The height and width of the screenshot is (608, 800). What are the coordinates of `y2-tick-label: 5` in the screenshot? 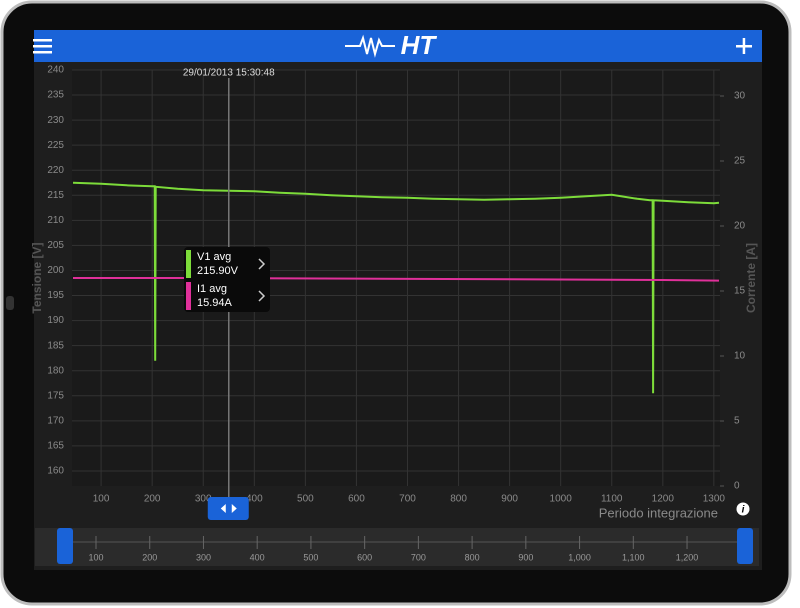 It's located at (737, 421).